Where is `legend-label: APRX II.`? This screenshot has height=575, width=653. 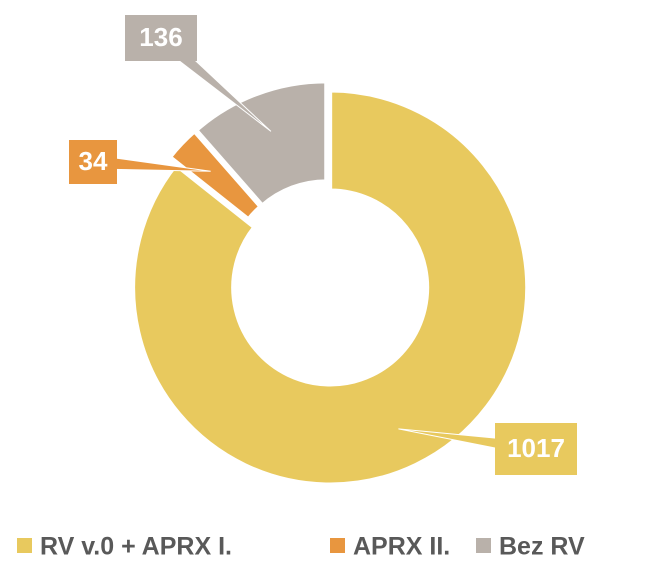
legend-label: APRX II. is located at coordinates (401, 547).